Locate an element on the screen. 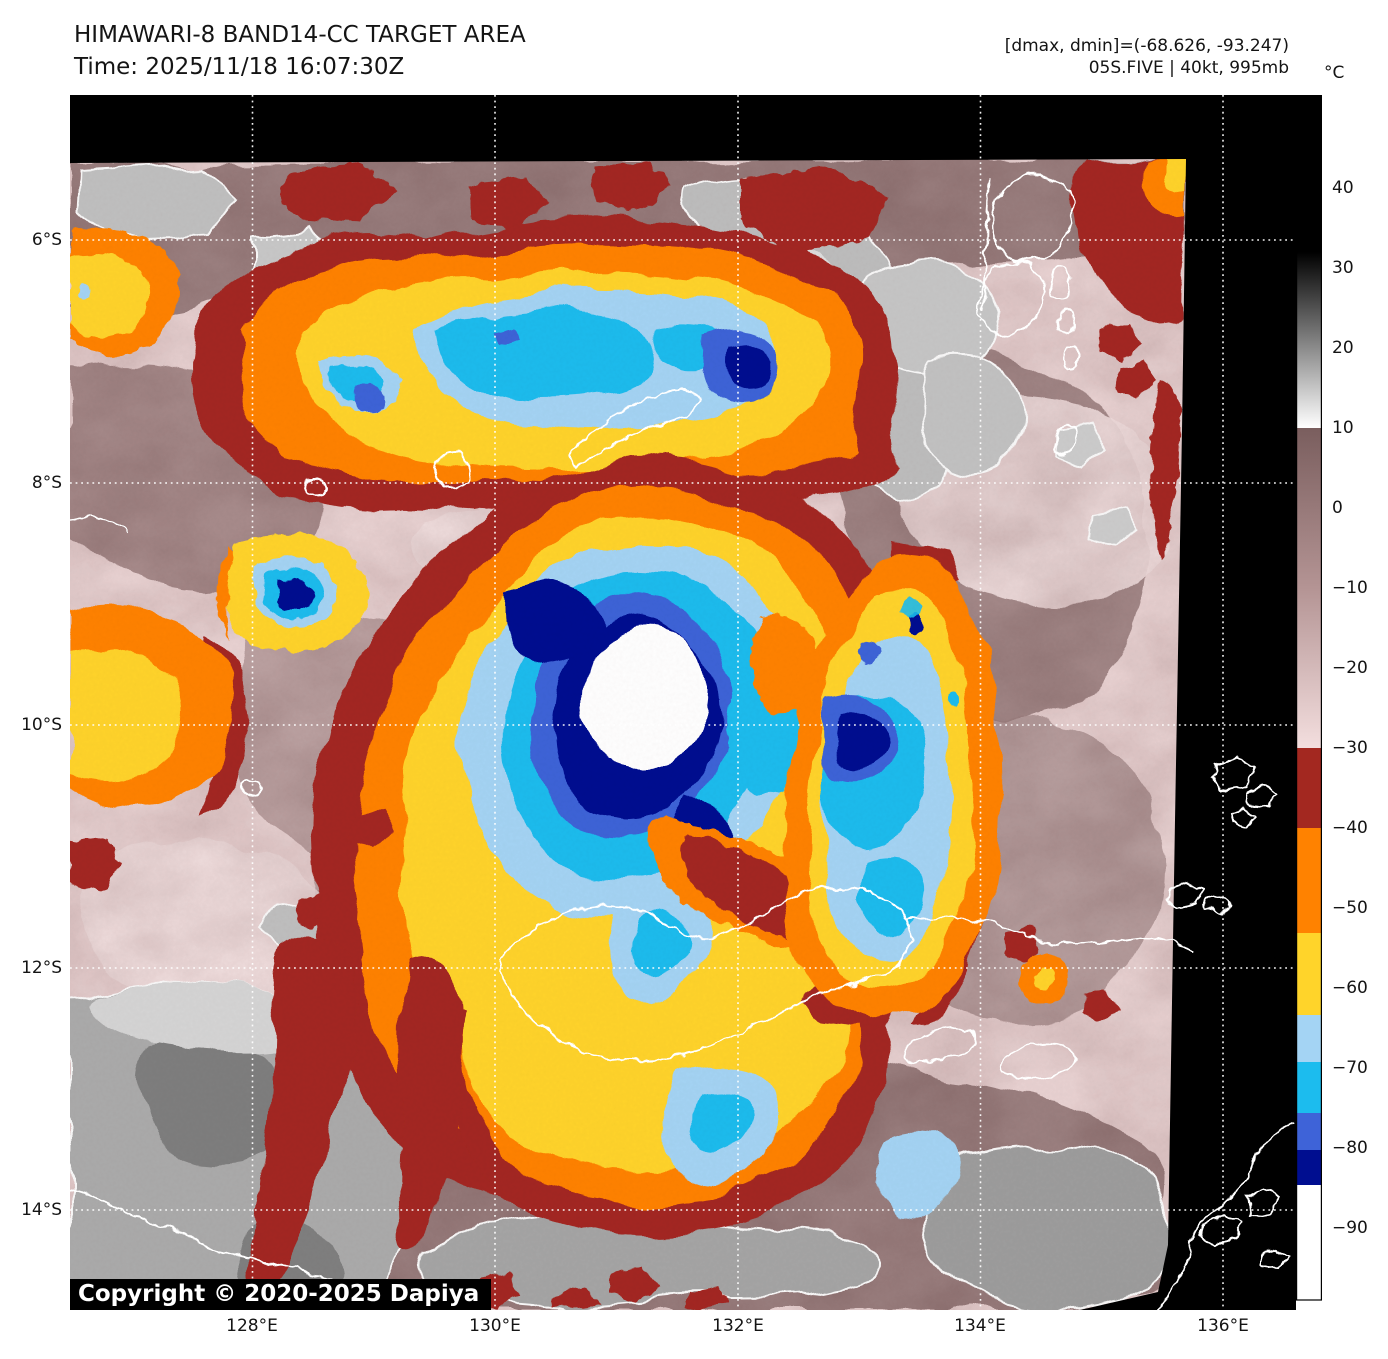 The height and width of the screenshot is (1359, 1388). timestamp: Time: 2025/11/18 16:07:30Z is located at coordinates (239, 67).